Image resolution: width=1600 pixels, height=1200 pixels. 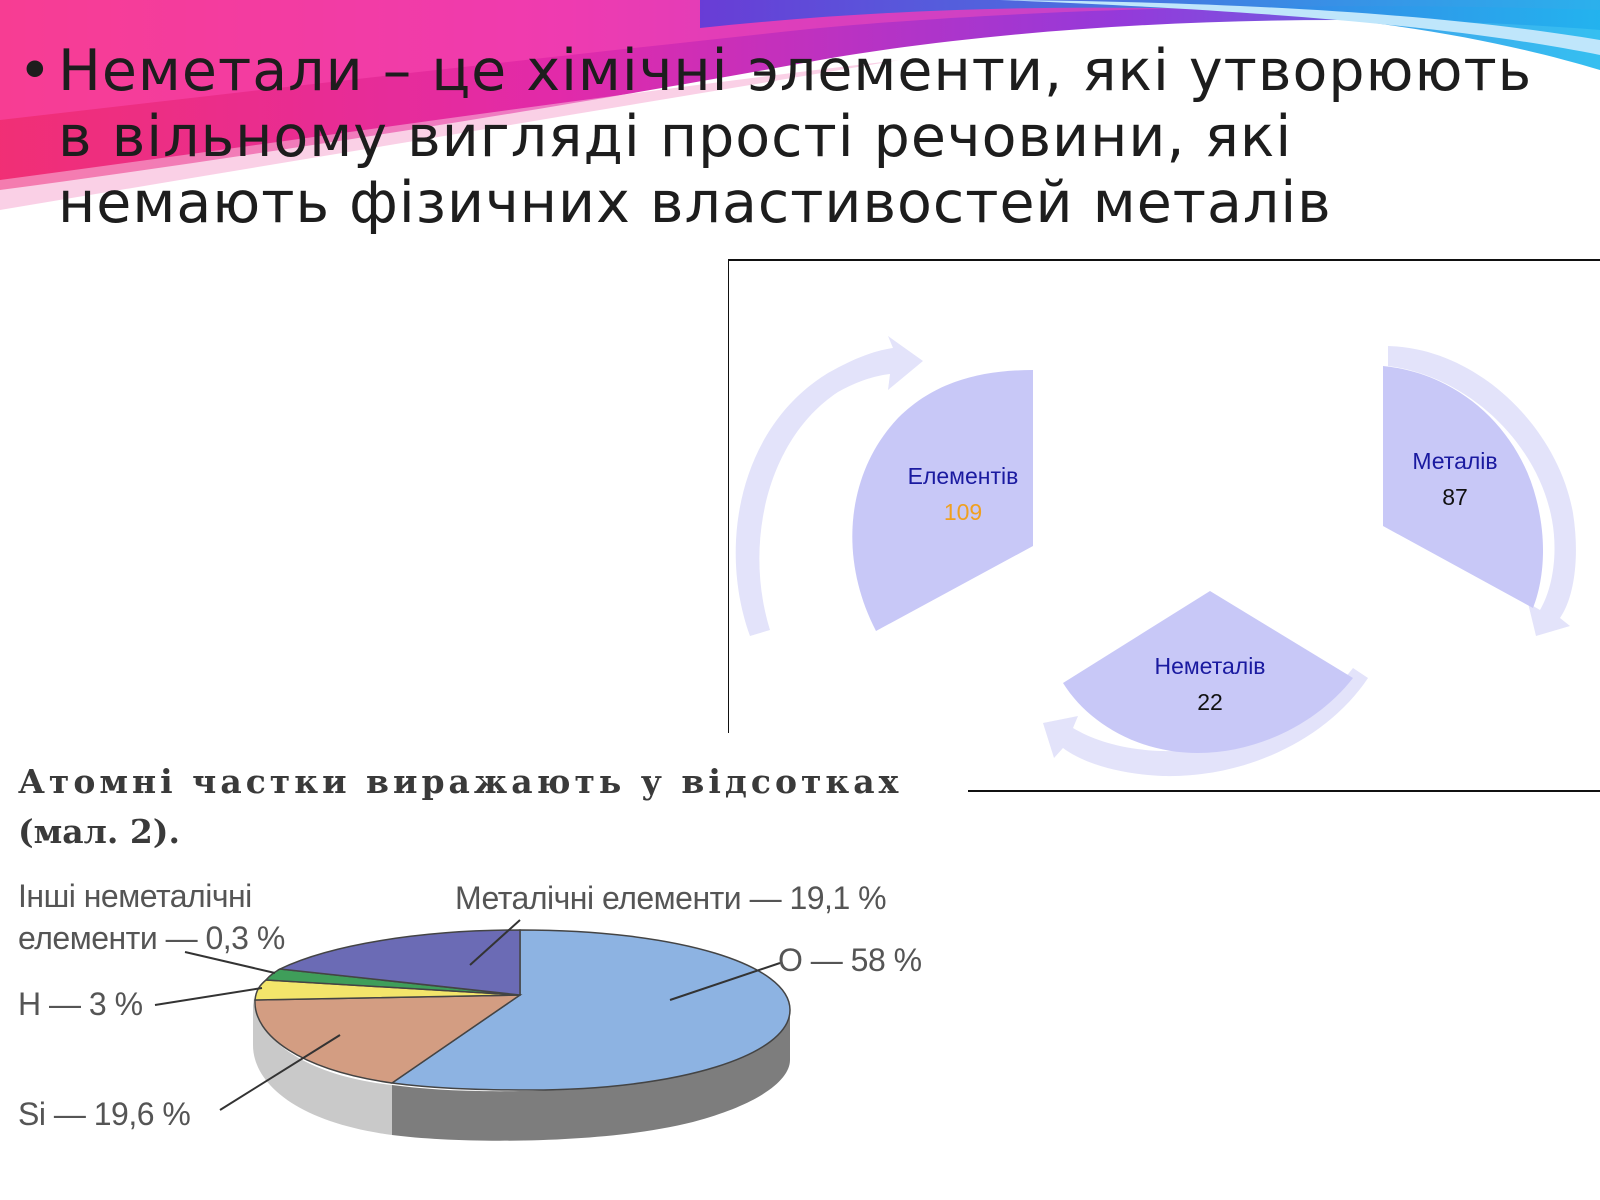 I want to click on cycle-arrow-right, so click(x=1482, y=491).